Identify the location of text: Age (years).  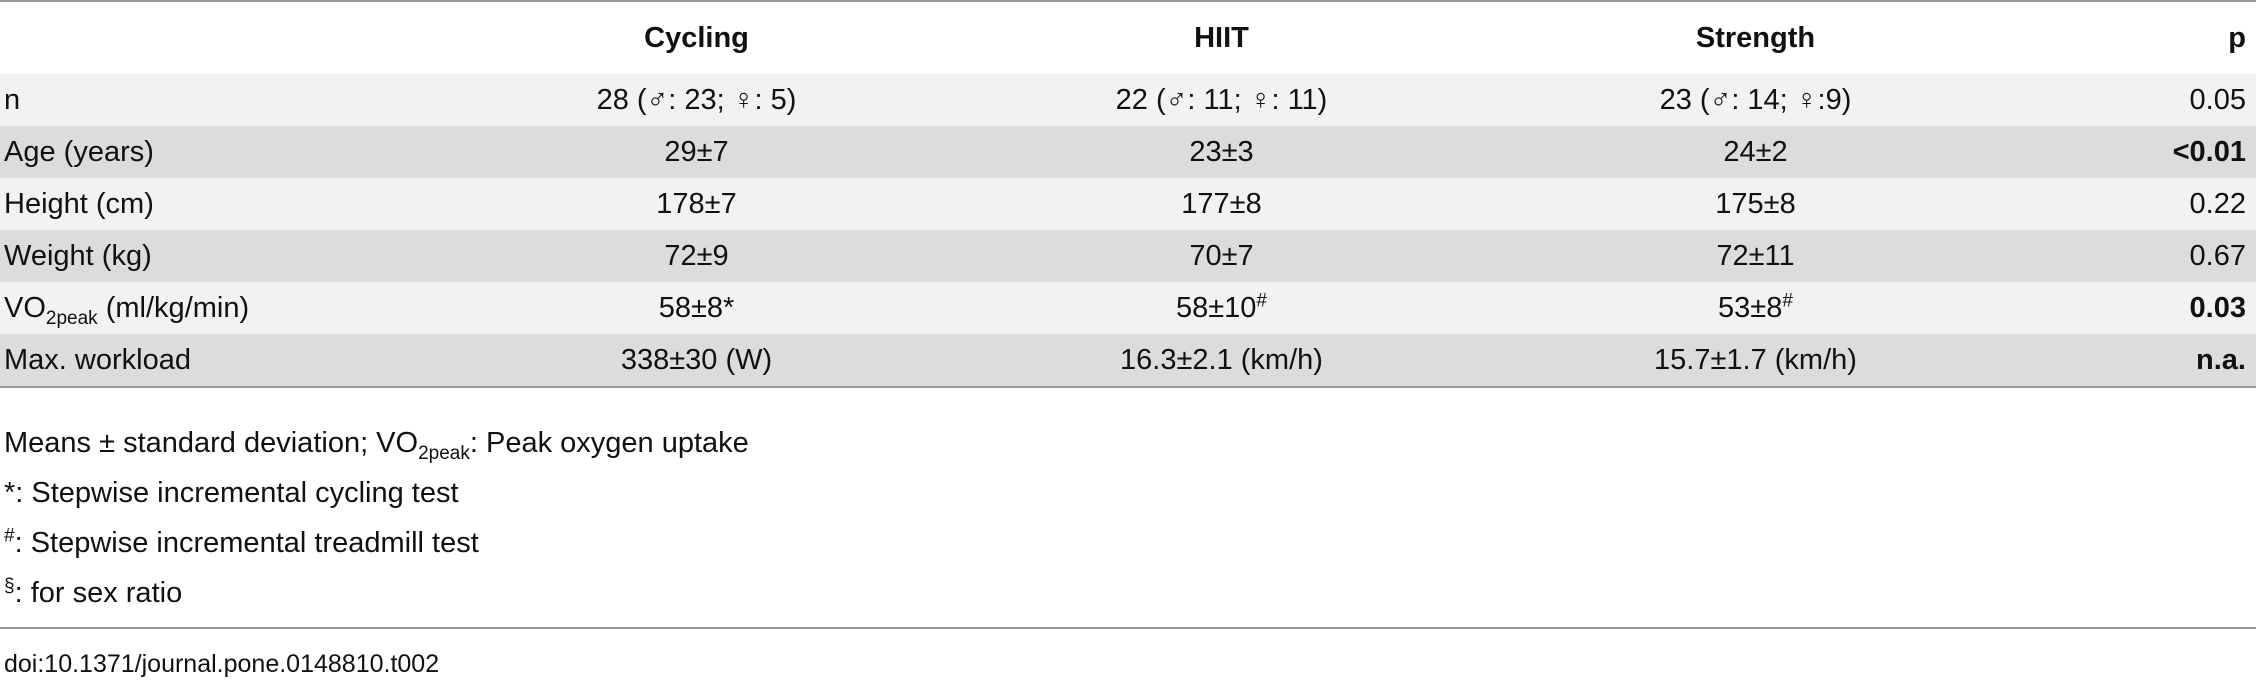
(79, 151).